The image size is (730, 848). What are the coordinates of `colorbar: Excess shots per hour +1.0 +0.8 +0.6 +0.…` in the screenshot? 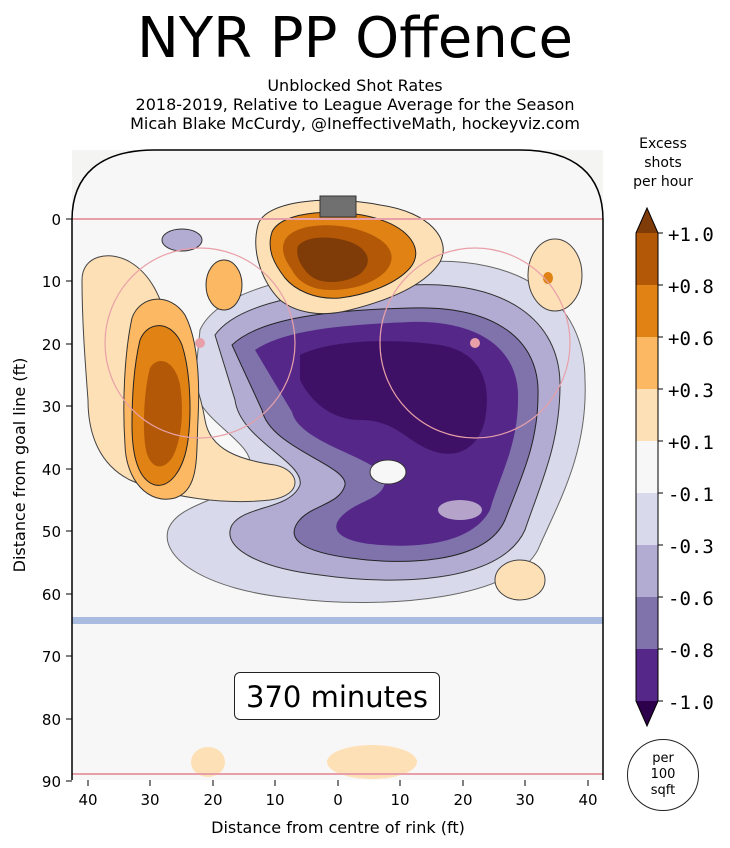 It's located at (673, 432).